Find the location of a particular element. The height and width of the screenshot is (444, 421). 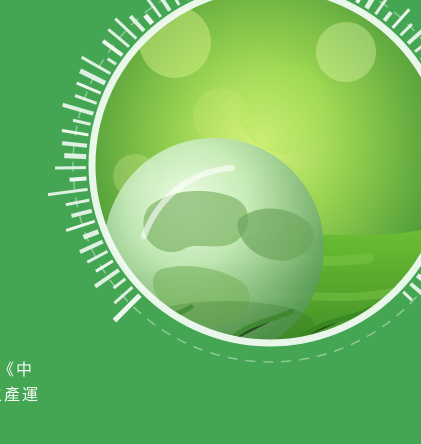

banner-text-line-1: 《中 is located at coordinates (17, 369).